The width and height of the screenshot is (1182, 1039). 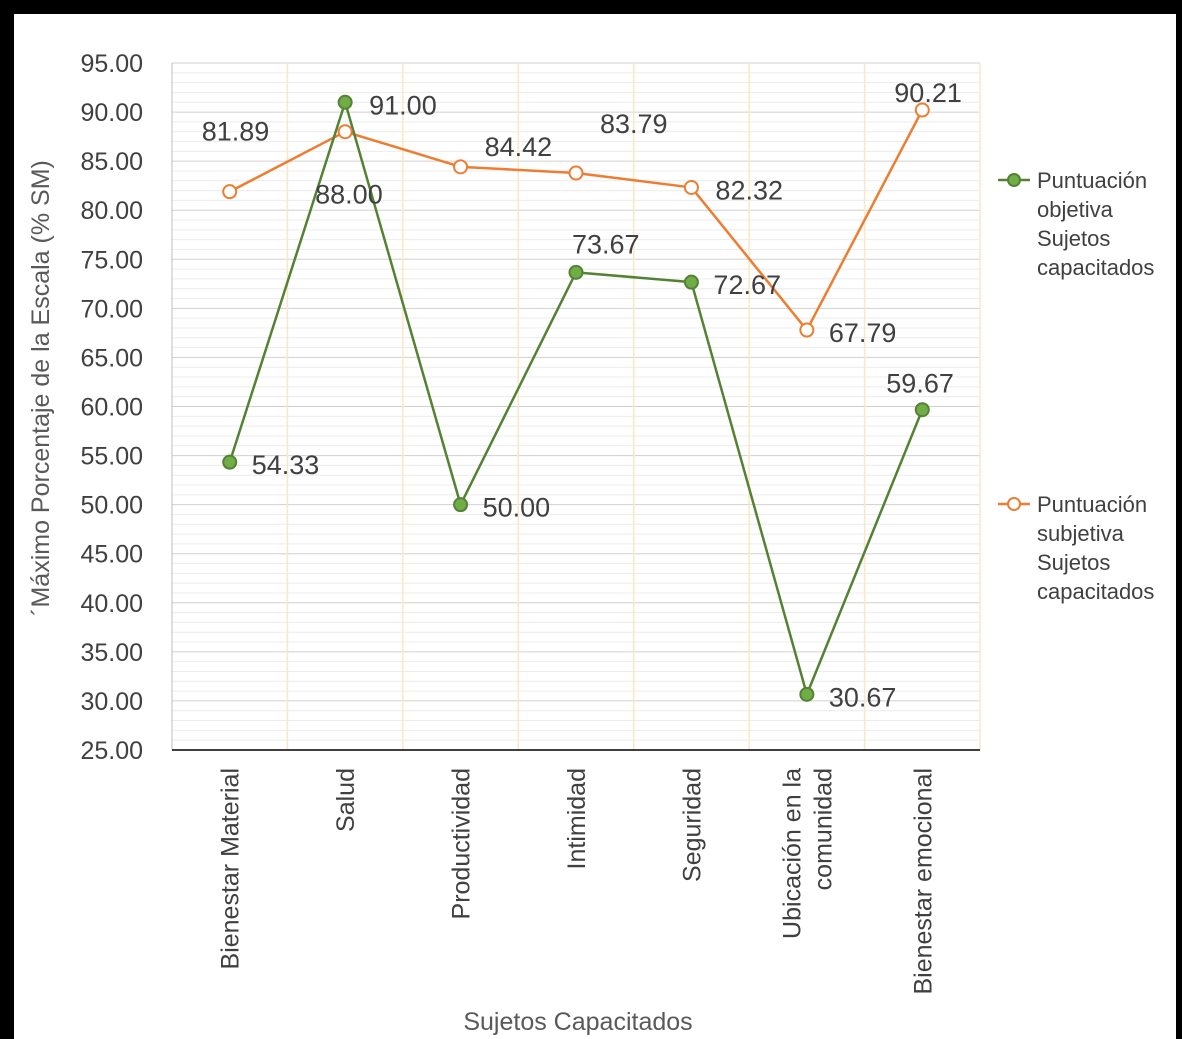 I want to click on data-label: 67.79, so click(x=863, y=333).